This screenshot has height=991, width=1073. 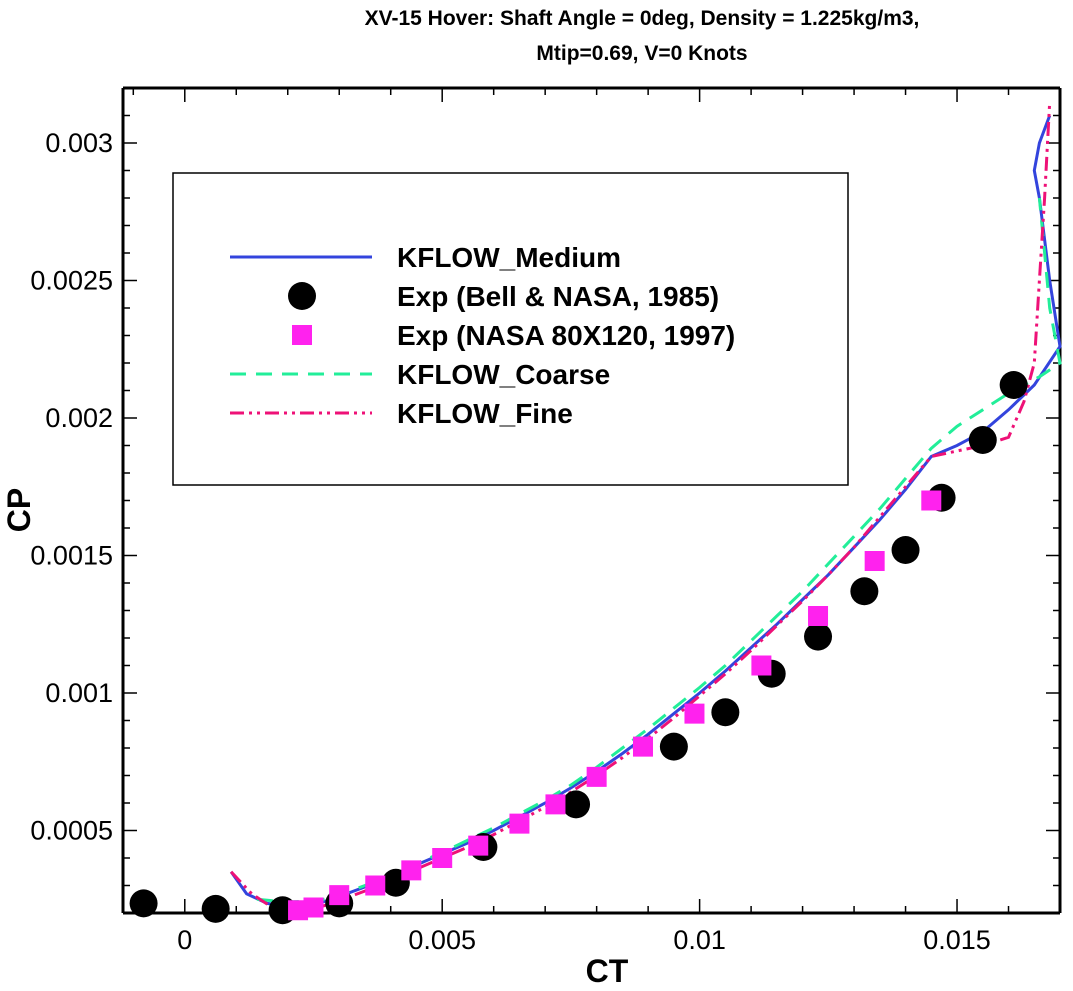 What do you see at coordinates (509, 257) in the screenshot?
I see `legend-label-0: KFLOW_Medium` at bounding box center [509, 257].